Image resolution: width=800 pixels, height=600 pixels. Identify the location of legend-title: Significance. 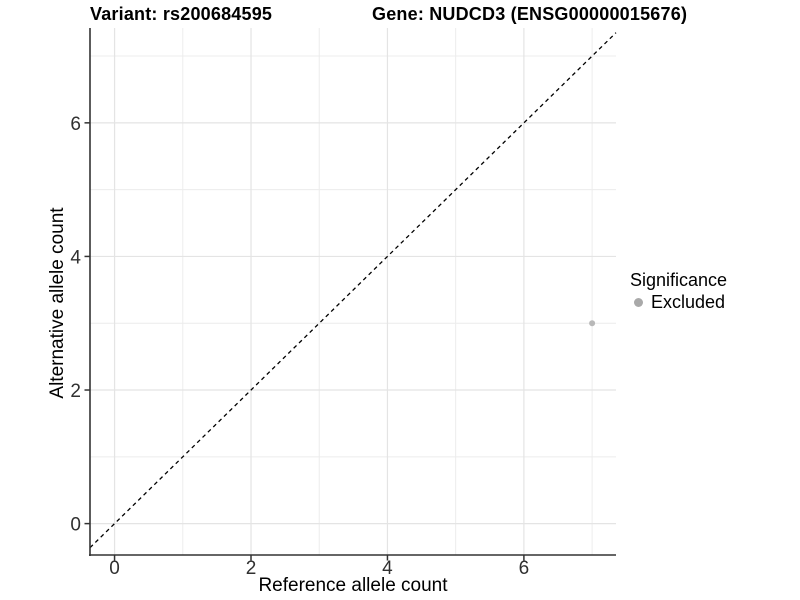
(679, 280).